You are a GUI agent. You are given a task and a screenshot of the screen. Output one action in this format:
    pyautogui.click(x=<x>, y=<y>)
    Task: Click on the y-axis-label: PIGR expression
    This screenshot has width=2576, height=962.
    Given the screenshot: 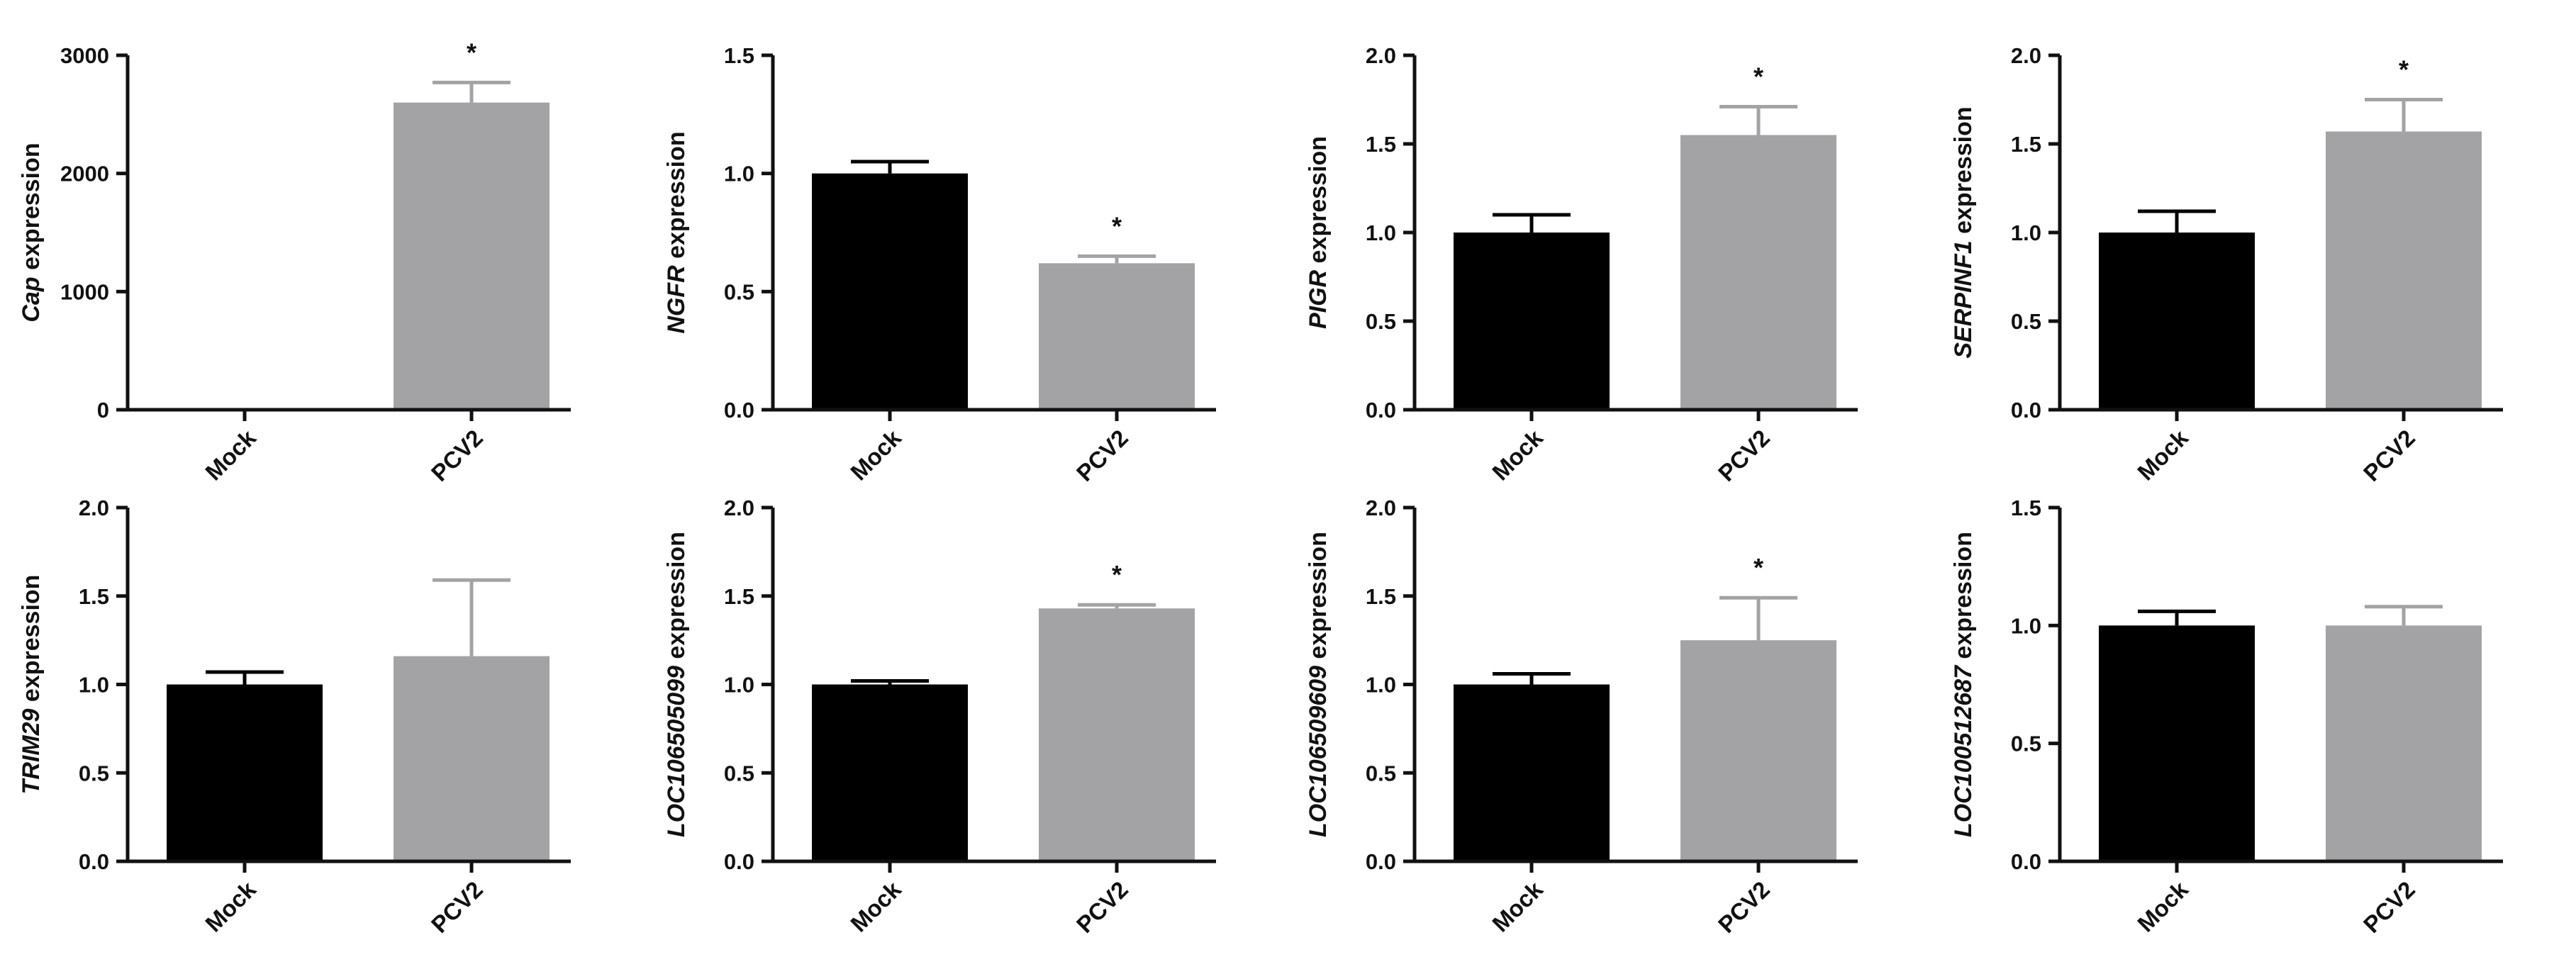 What is the action you would take?
    pyautogui.click(x=1318, y=232)
    